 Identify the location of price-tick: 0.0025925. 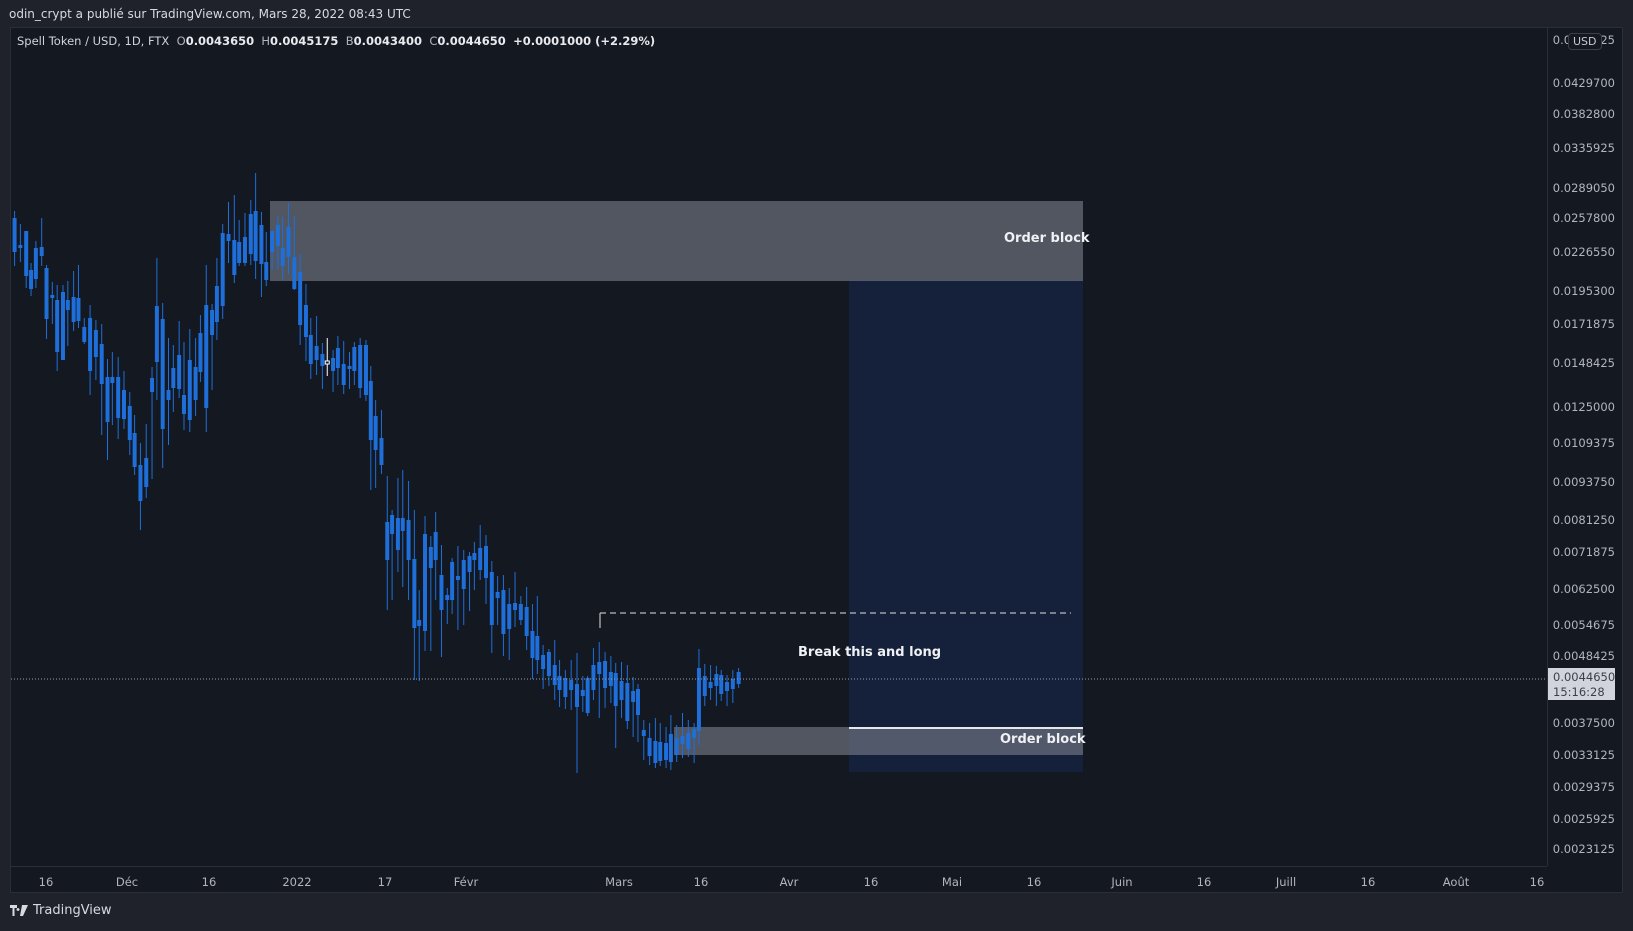
(1583, 819).